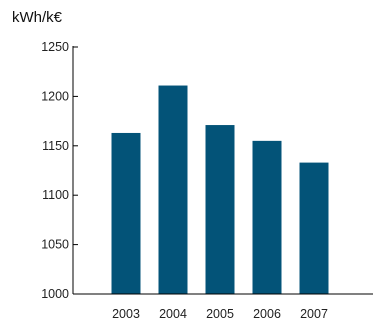  What do you see at coordinates (126, 314) in the screenshot?
I see `x-tick-label-2003: 2003` at bounding box center [126, 314].